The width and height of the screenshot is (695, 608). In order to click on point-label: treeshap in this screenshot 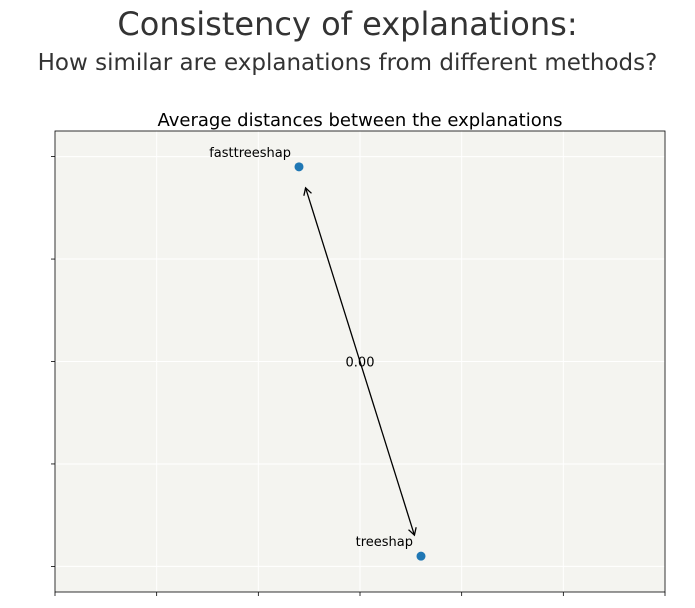, I will do `click(384, 542)`.